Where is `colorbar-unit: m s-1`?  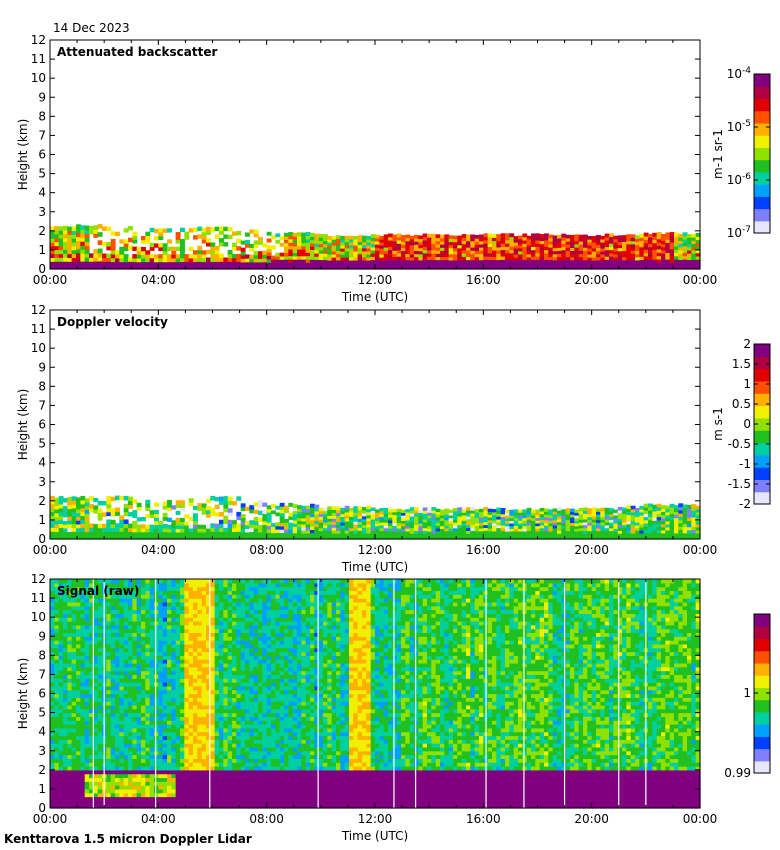 colorbar-unit: m s-1 is located at coordinates (718, 424).